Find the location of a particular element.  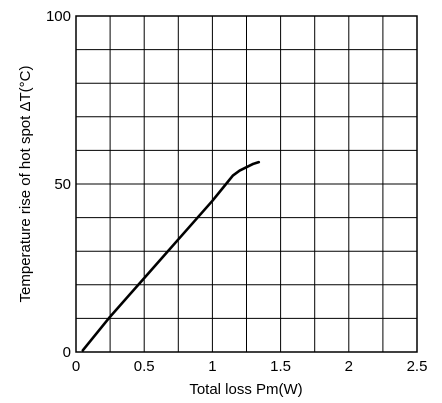

x-tick-labels: 0 0.5 1 1.5 2 2.5 is located at coordinates (250, 366).